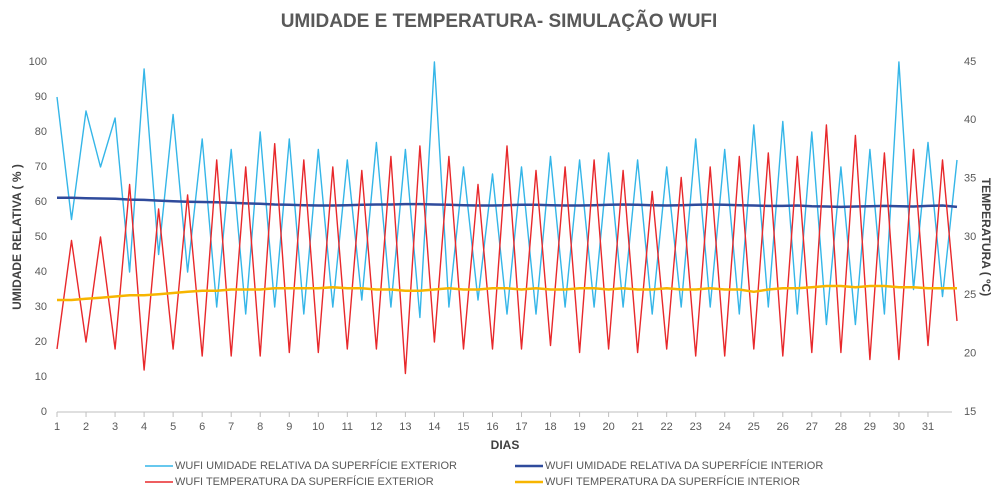 The width and height of the screenshot is (999, 491). What do you see at coordinates (841, 427) in the screenshot?
I see `x-tick-label: 28` at bounding box center [841, 427].